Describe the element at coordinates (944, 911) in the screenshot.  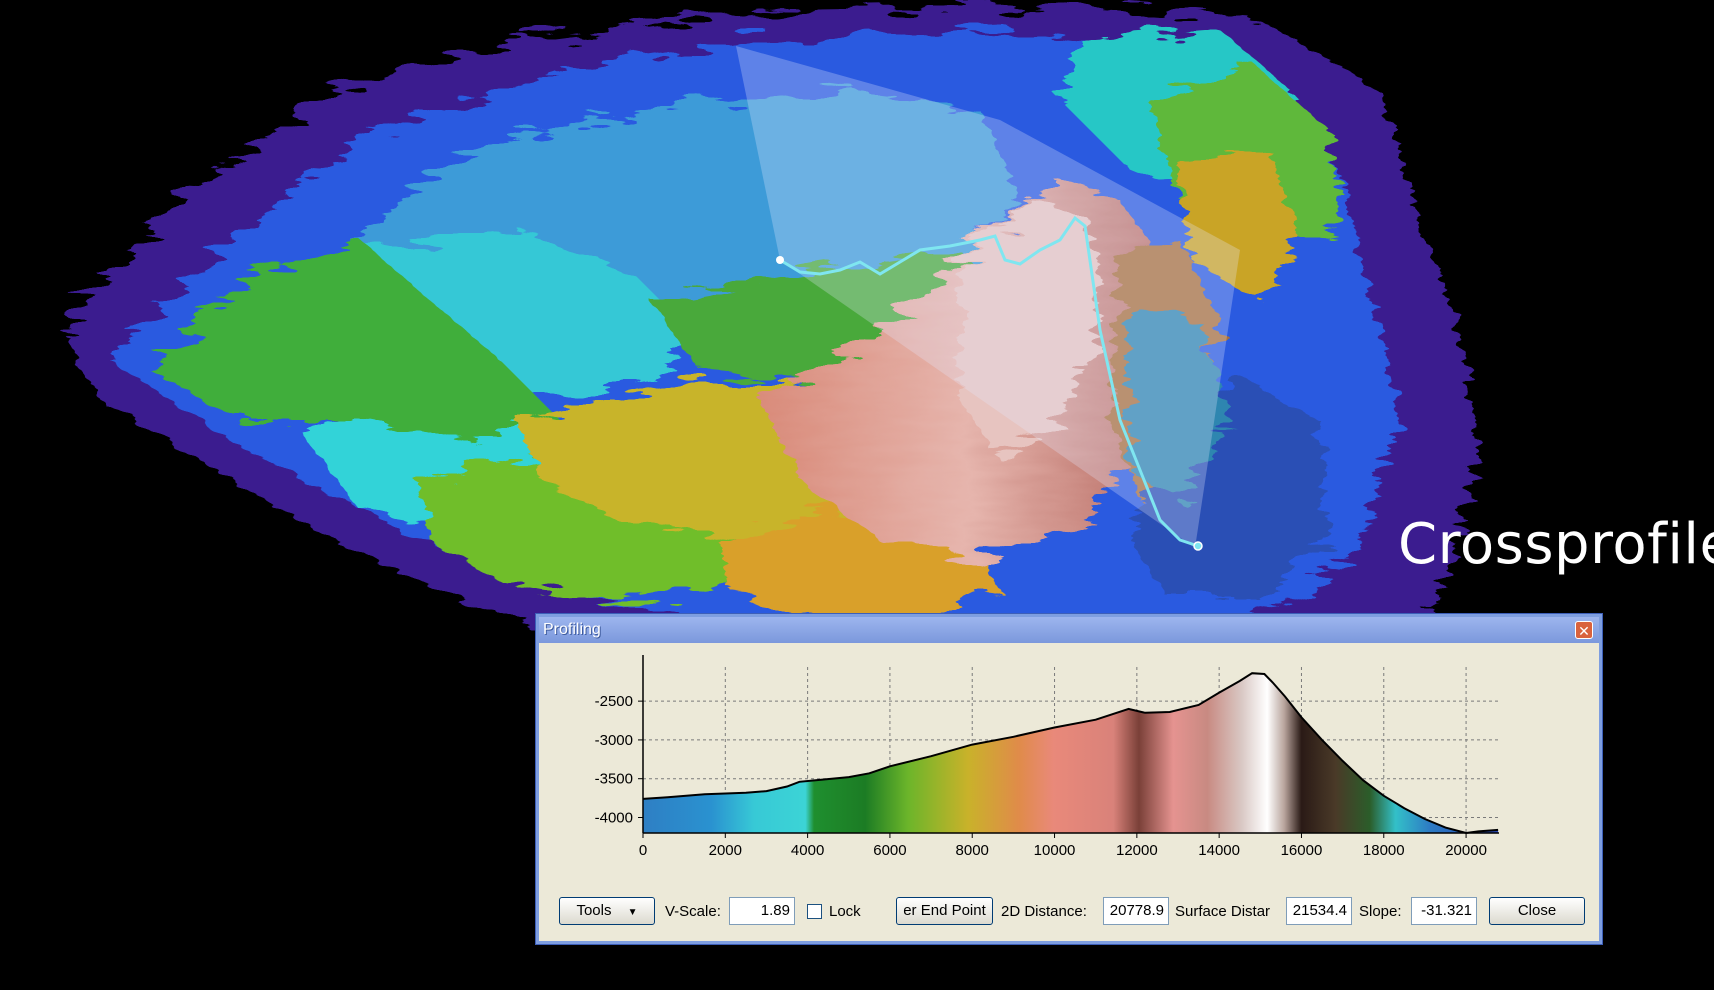
I see `end-point-button: er End Point` at that location.